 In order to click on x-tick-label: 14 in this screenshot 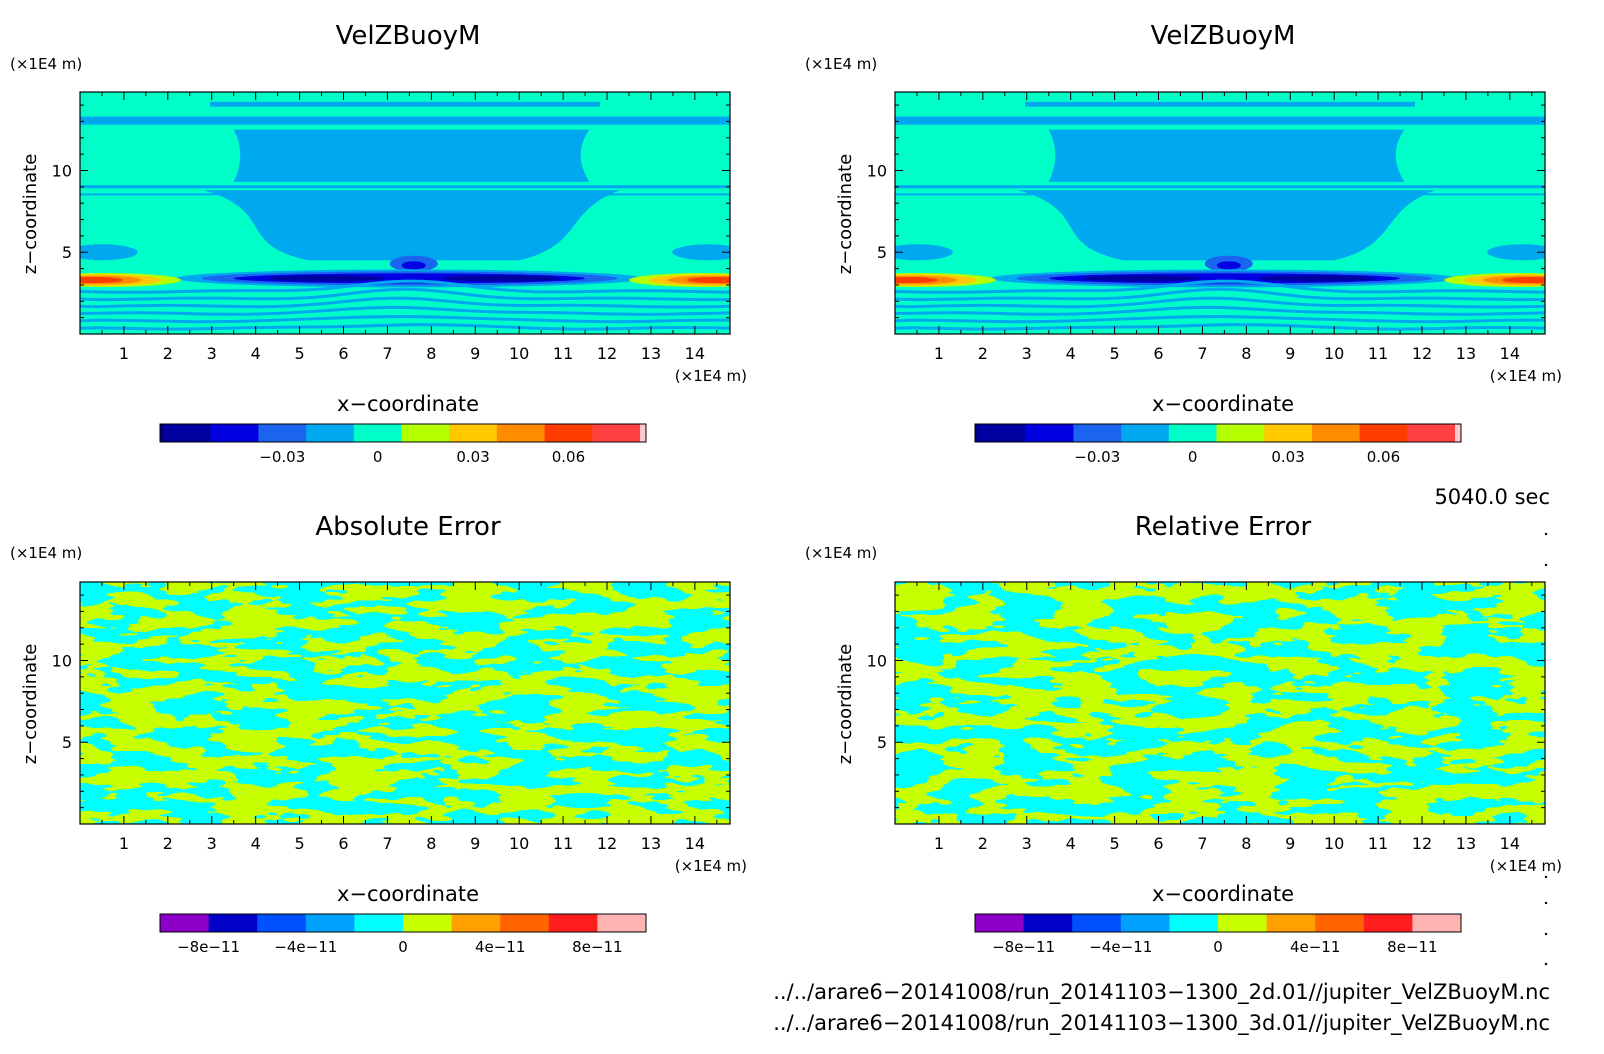, I will do `click(1510, 843)`.